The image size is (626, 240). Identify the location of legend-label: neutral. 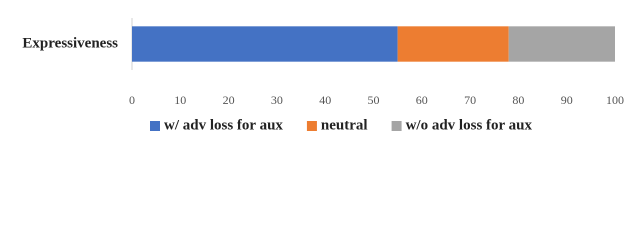
(344, 125).